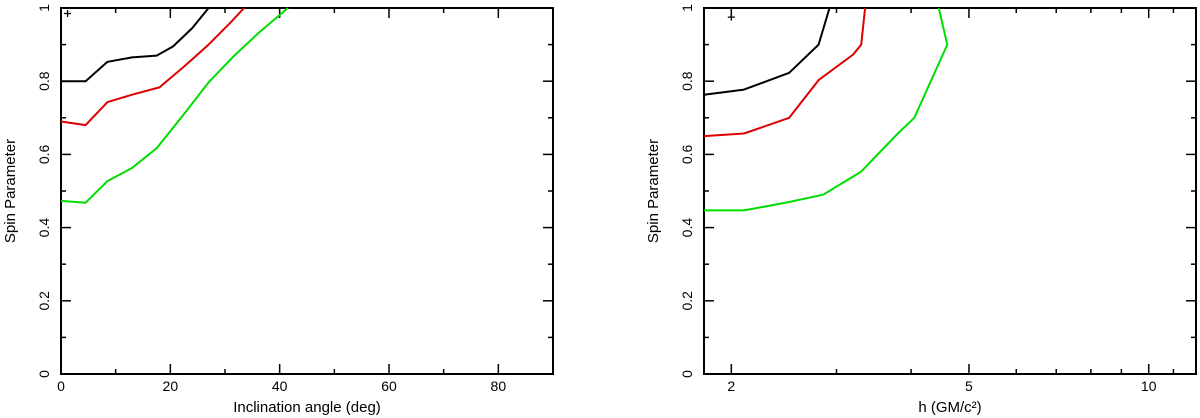  What do you see at coordinates (280, 386) in the screenshot?
I see `x-tick-label: 40` at bounding box center [280, 386].